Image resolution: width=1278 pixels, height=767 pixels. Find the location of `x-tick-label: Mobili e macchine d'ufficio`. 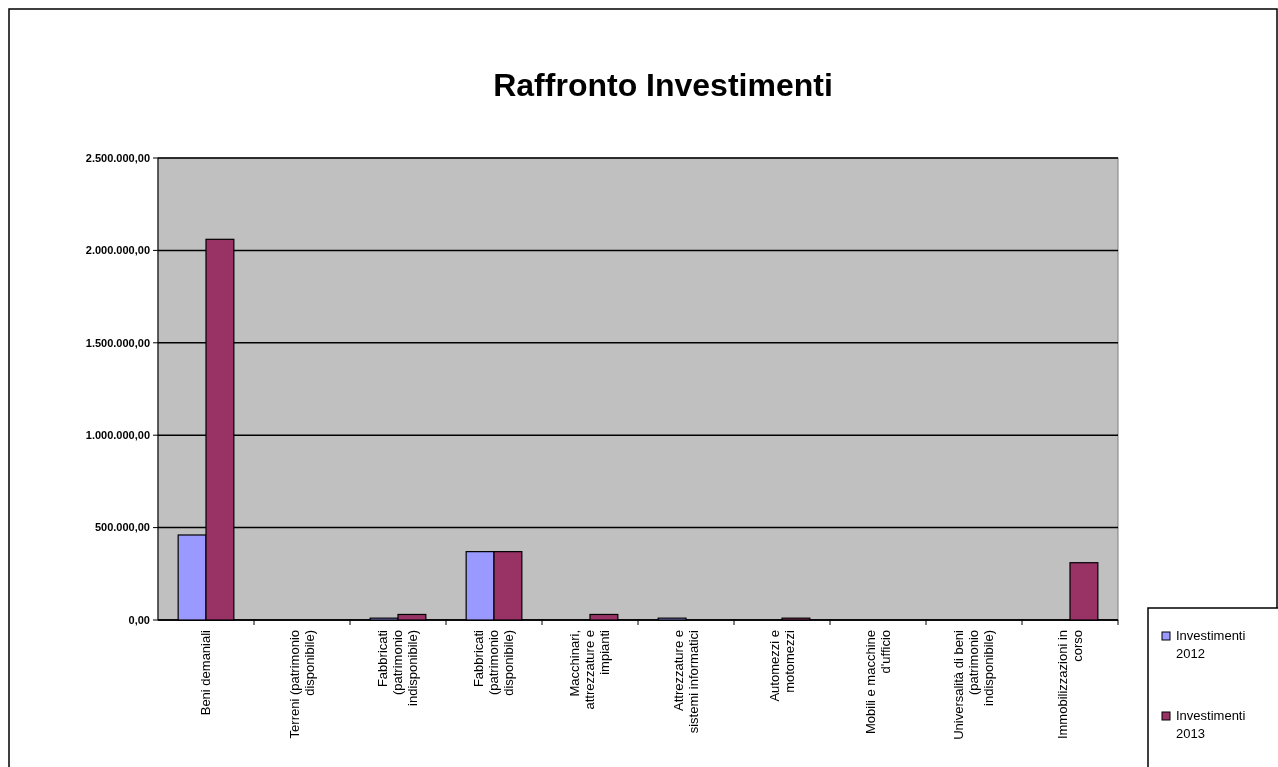

x-tick-label: Mobili e macchine d'ufficio is located at coordinates (877, 682).